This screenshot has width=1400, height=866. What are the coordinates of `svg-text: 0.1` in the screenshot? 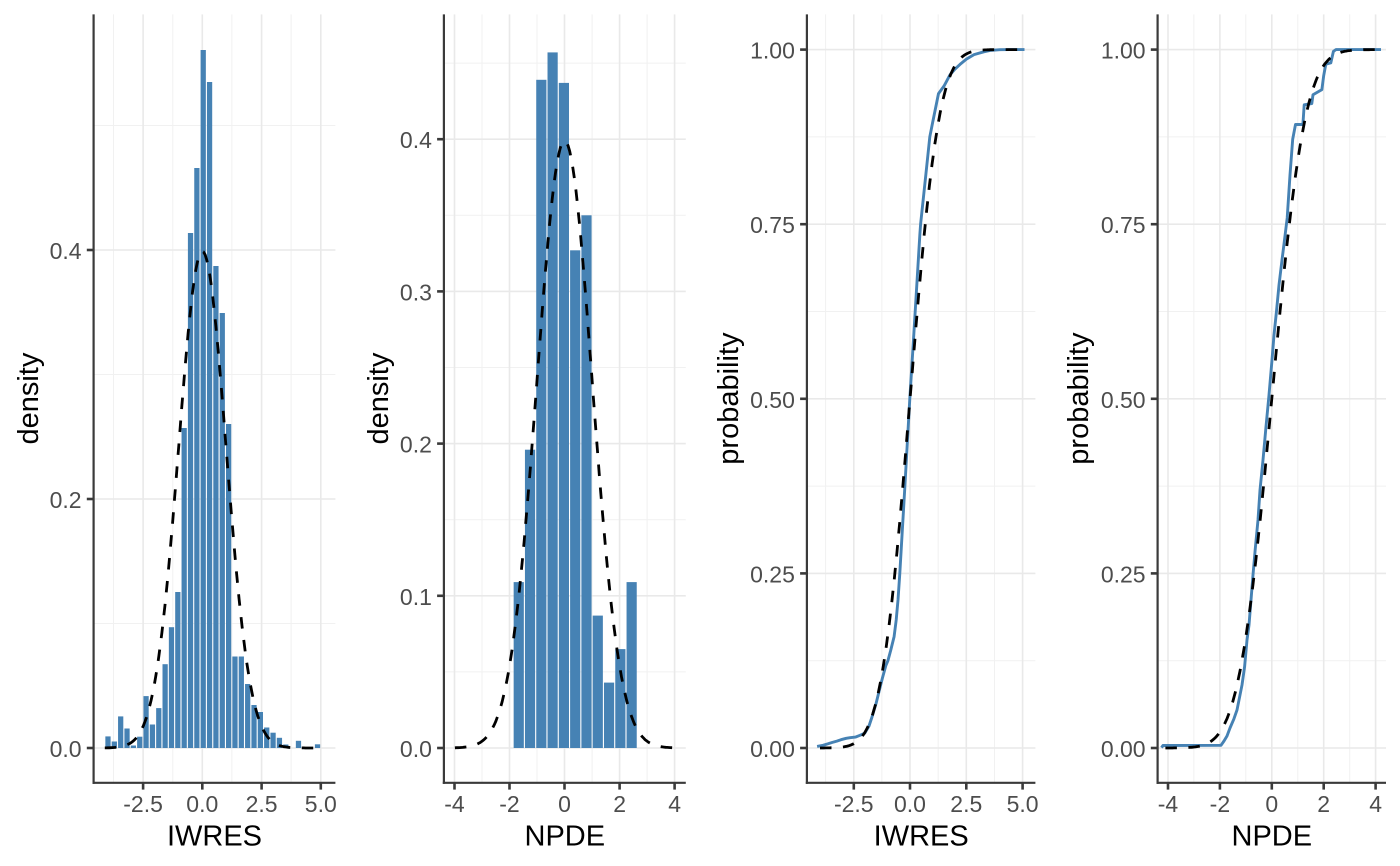 It's located at (416, 597).